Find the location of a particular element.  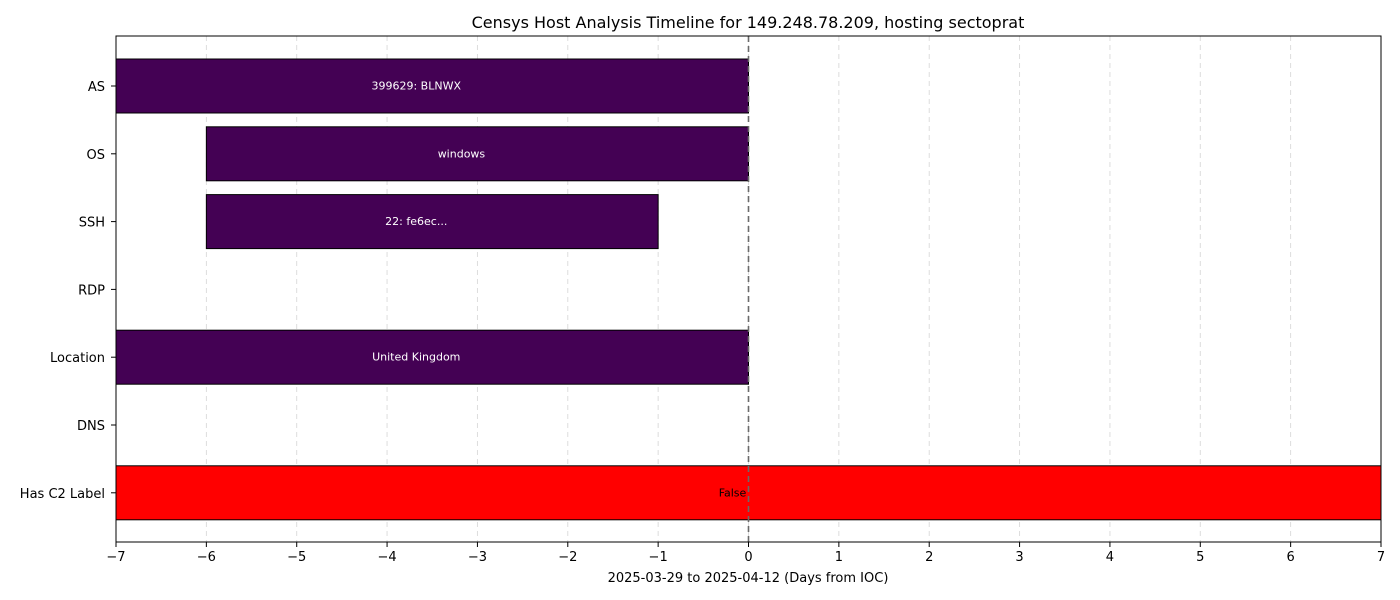

bar-label: False is located at coordinates (733, 492).